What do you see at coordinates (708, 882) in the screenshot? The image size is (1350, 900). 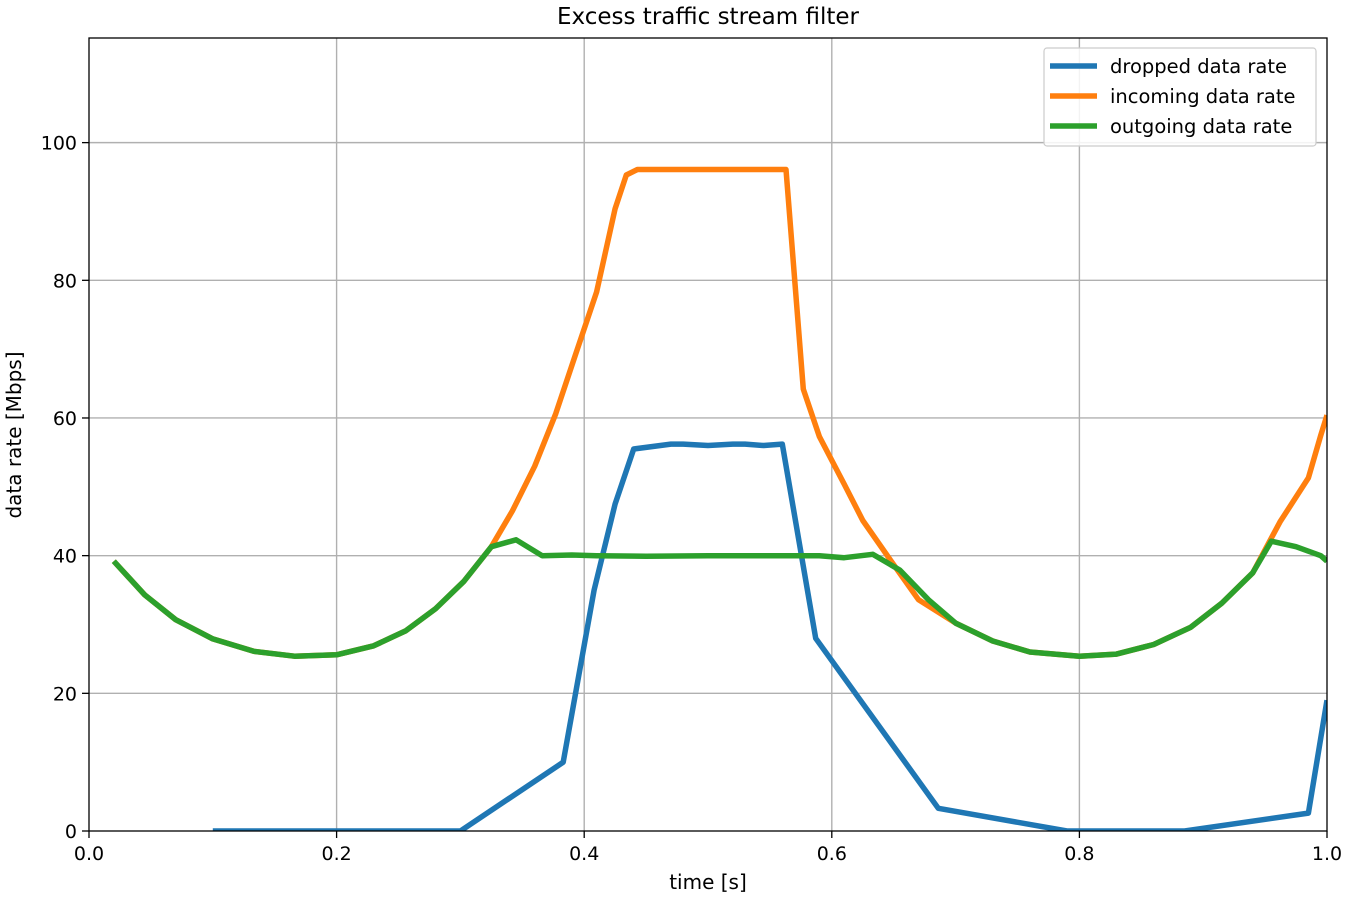 I see `x-axis-label: time [s]` at bounding box center [708, 882].